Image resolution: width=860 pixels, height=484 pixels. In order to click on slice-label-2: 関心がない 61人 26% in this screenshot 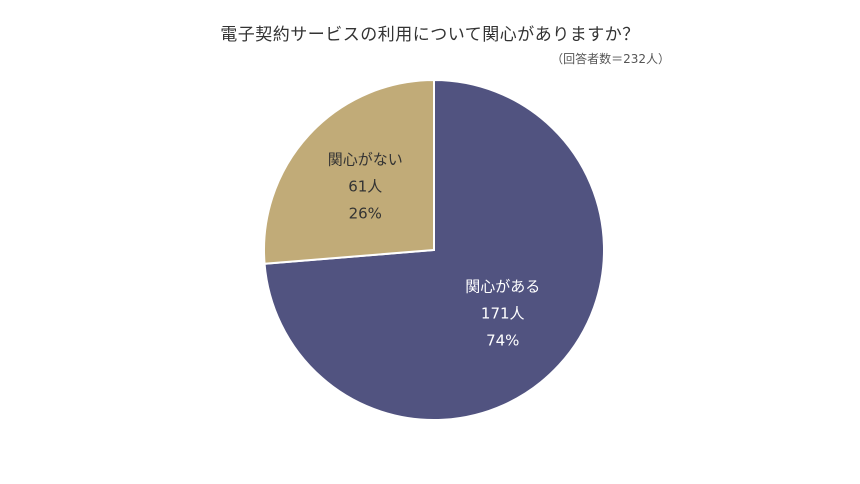, I will do `click(365, 187)`.